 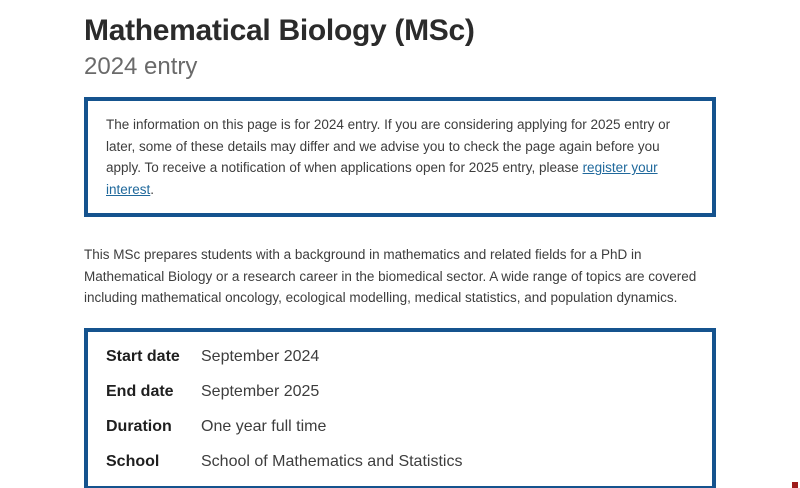 What do you see at coordinates (264, 426) in the screenshot?
I see `fact-value-duration: One year full time` at bounding box center [264, 426].